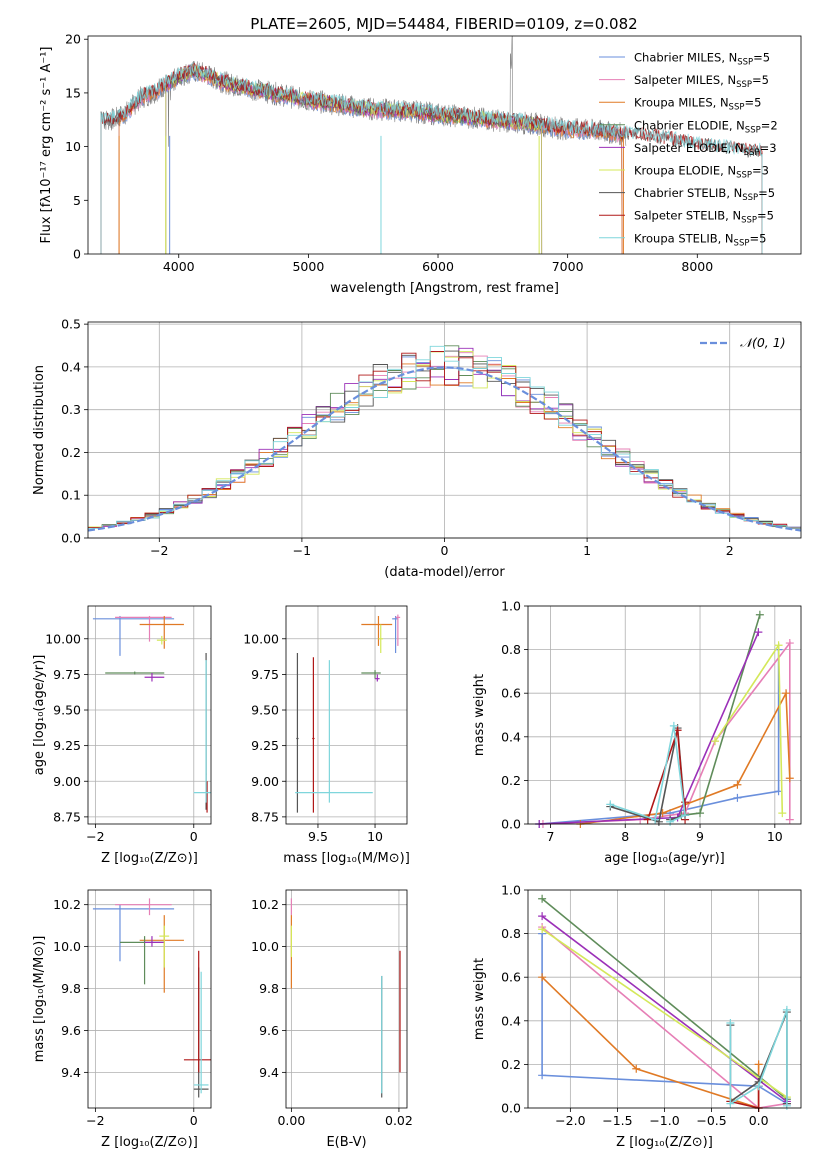  Describe the element at coordinates (291, 1120) in the screenshot. I see `x-tick-label: 0.00` at that location.